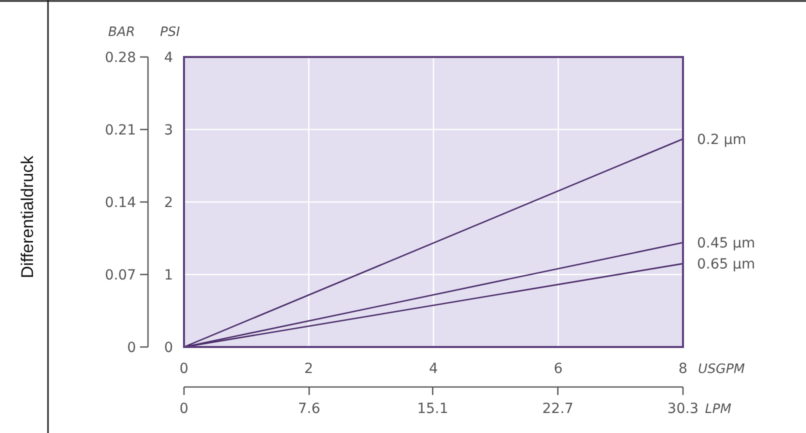  What do you see at coordinates (120, 58) in the screenshot?
I see `y-tick-label: 0.28` at bounding box center [120, 58].